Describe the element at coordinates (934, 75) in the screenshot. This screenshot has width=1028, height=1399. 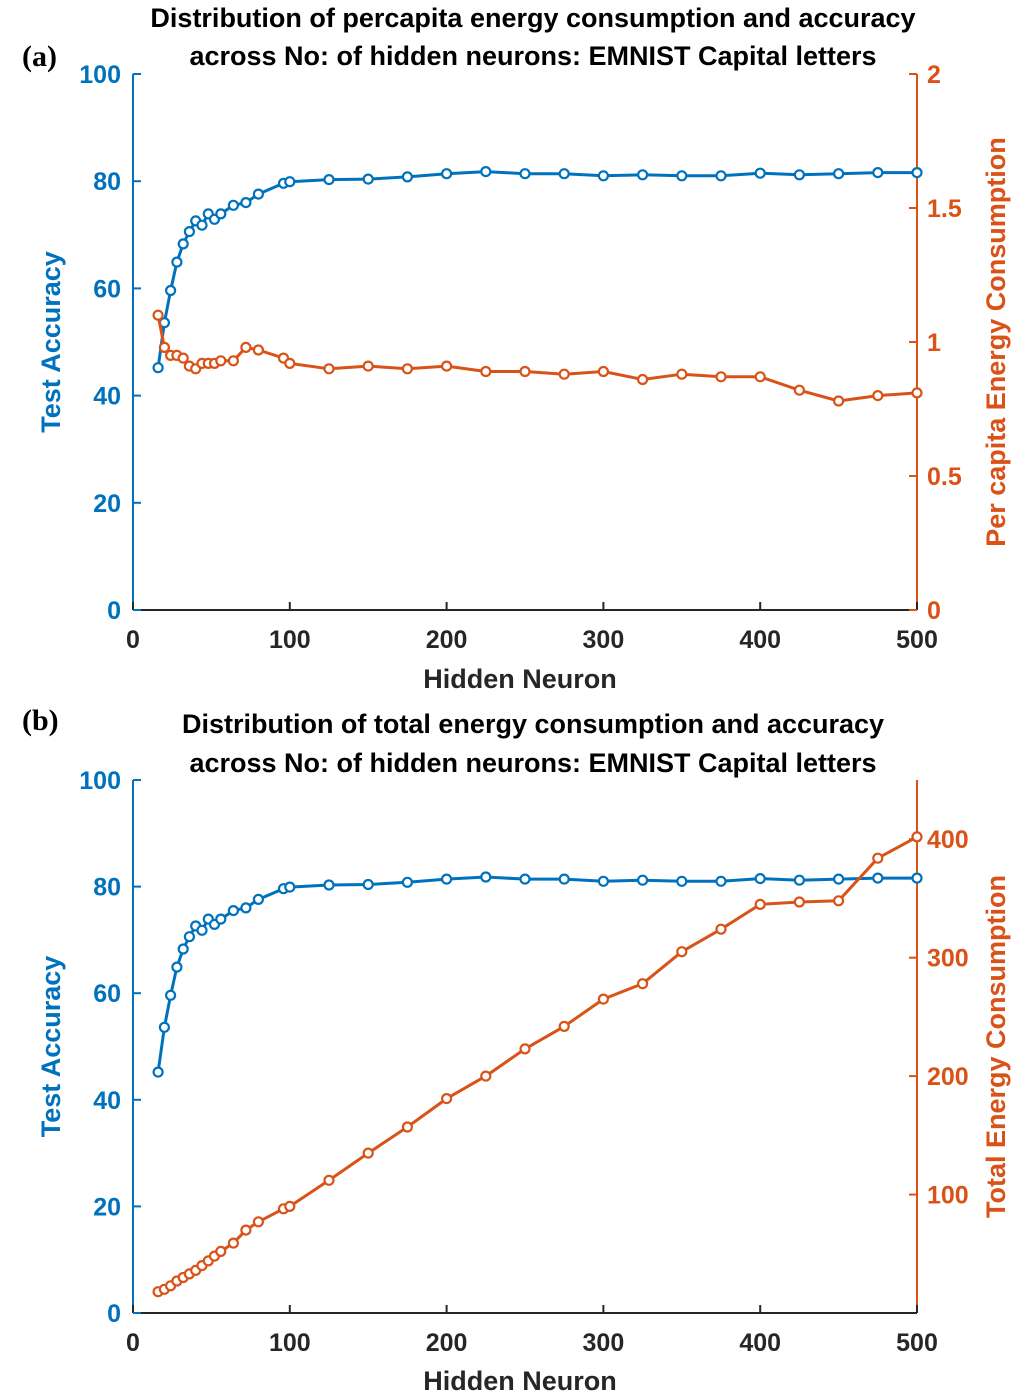
I see `right-y-tick-label: 2` at that location.